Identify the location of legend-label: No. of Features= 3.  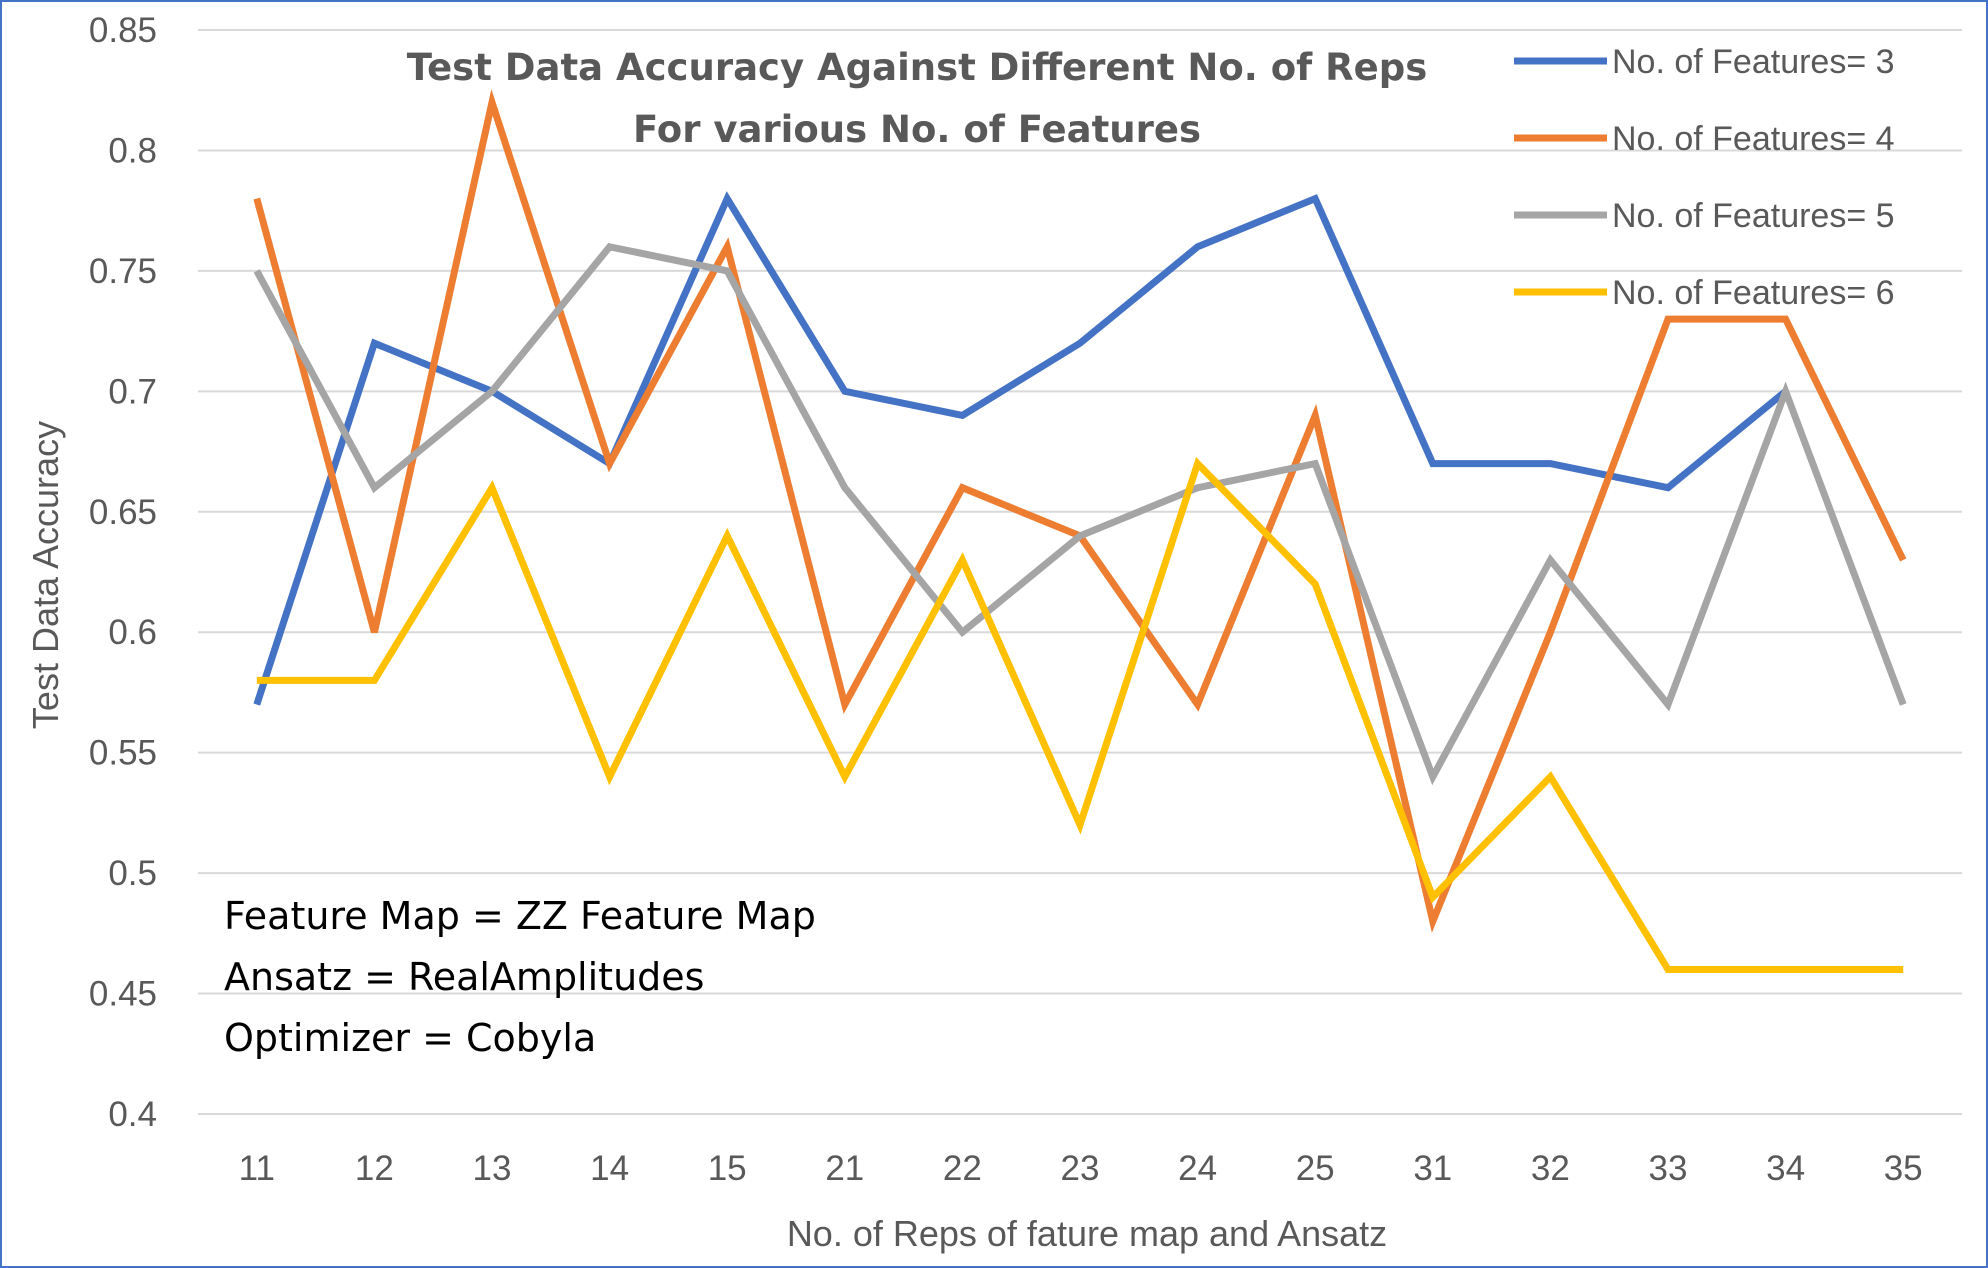
(1753, 62).